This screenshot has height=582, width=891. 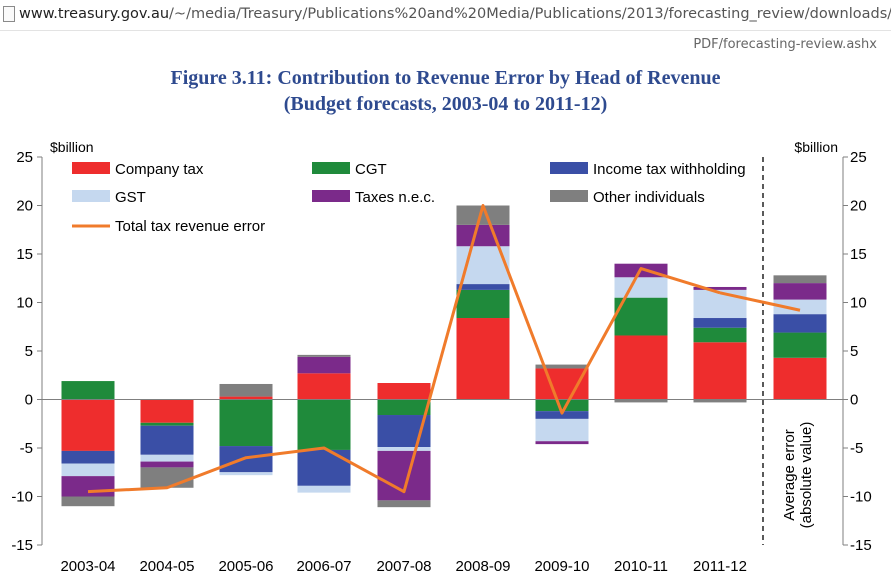 I want to click on bar-2006-07-gst, so click(x=324, y=489).